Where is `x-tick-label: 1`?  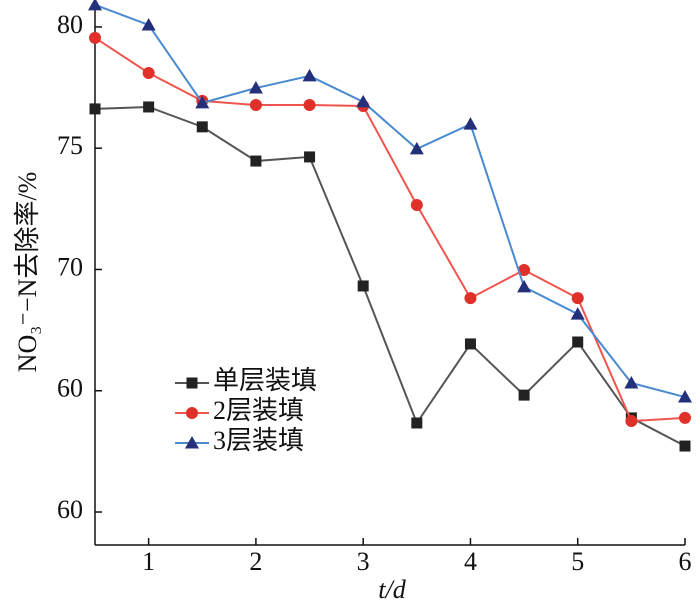
x-tick-label: 1 is located at coordinates (148, 561).